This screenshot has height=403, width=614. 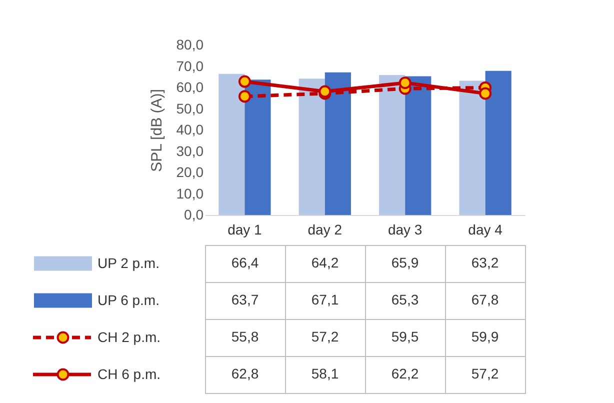 What do you see at coordinates (405, 230) in the screenshot?
I see `x-tick-label: day 3` at bounding box center [405, 230].